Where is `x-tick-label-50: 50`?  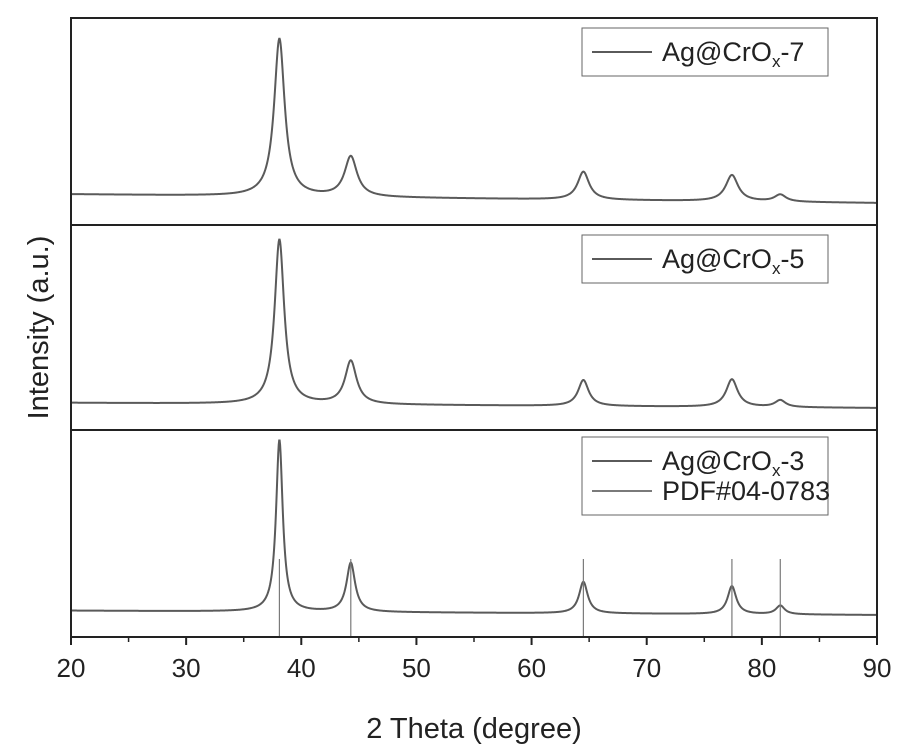 x-tick-label-50: 50 is located at coordinates (416, 668).